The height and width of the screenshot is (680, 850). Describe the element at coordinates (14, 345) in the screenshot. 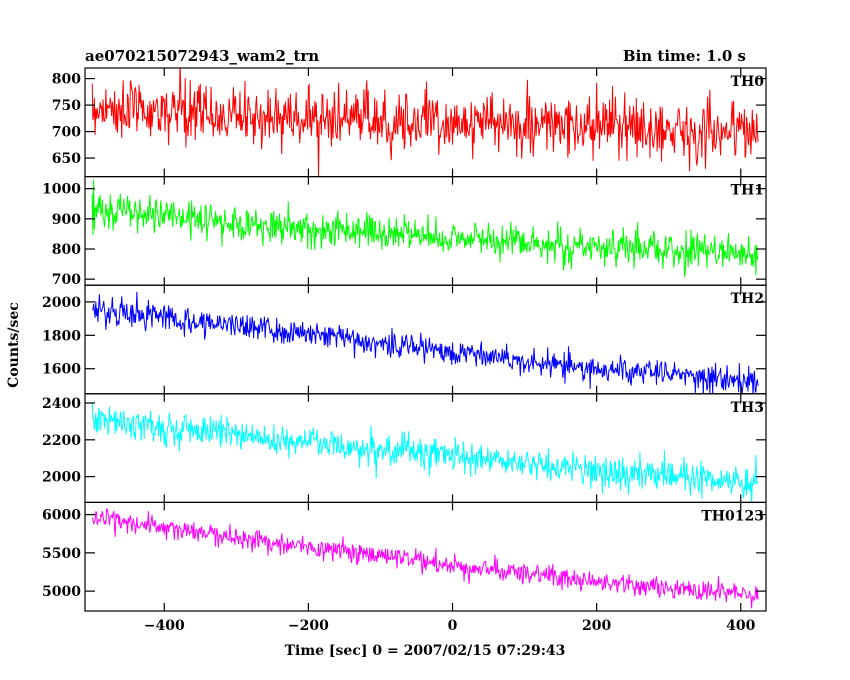

I see `y-axis-label: Counts/sec` at that location.